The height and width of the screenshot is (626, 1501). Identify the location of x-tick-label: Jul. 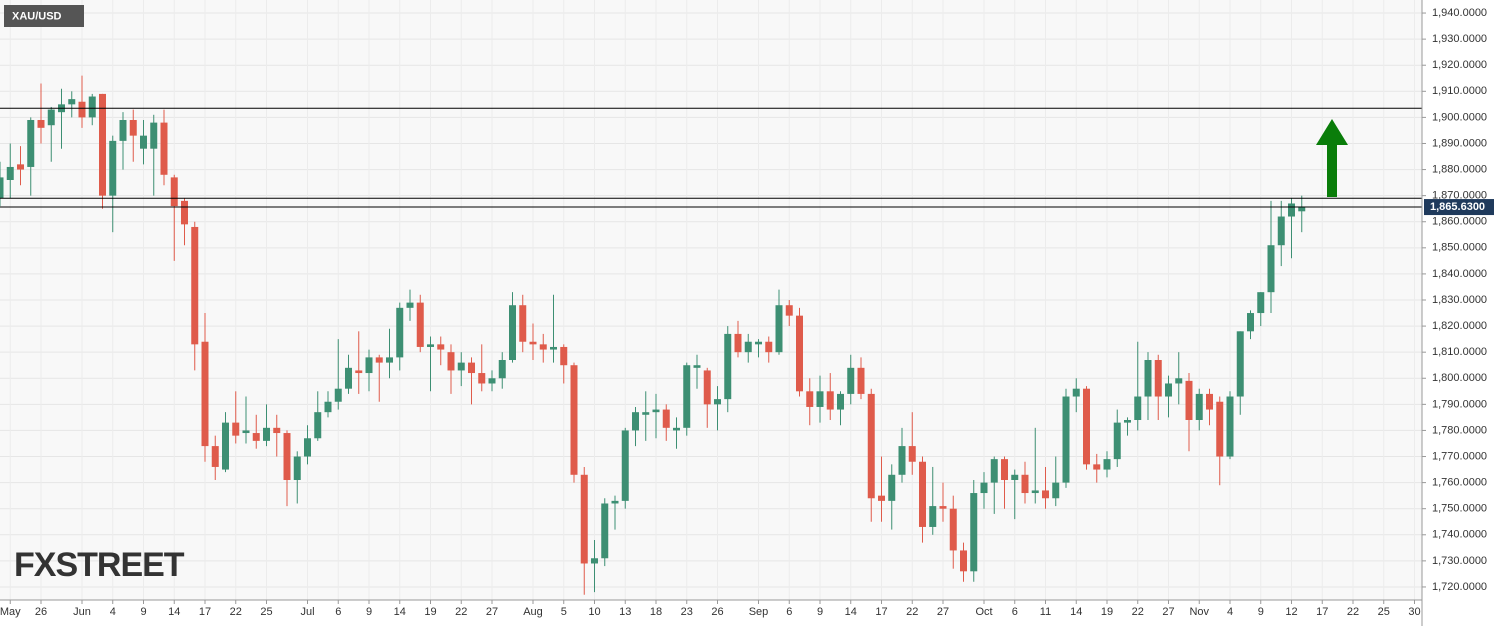
(307, 612).